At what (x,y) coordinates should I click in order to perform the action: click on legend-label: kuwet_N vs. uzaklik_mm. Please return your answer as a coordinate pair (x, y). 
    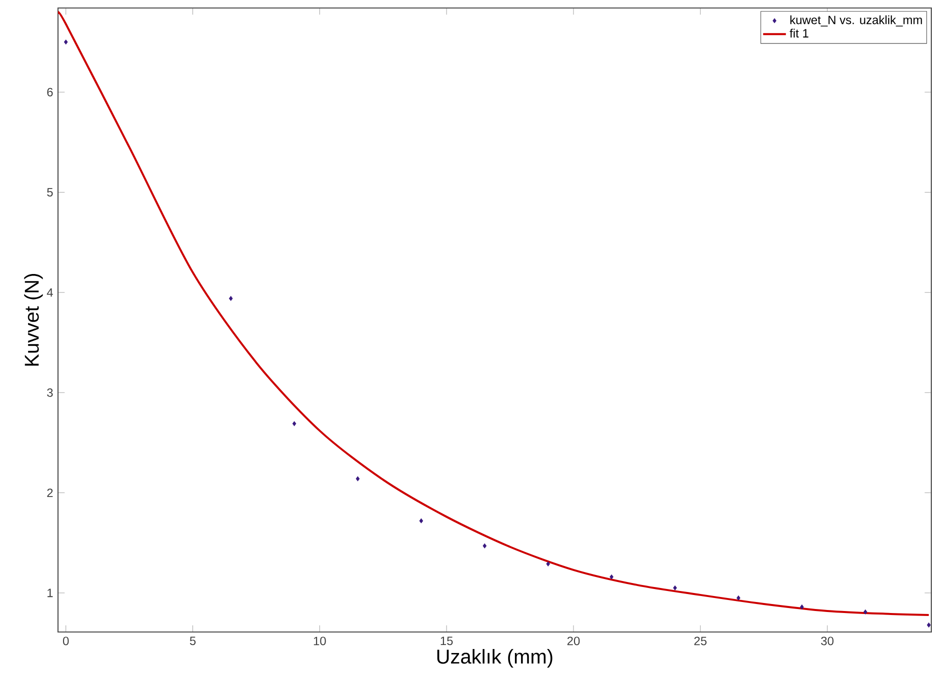
    Looking at the image, I should click on (856, 20).